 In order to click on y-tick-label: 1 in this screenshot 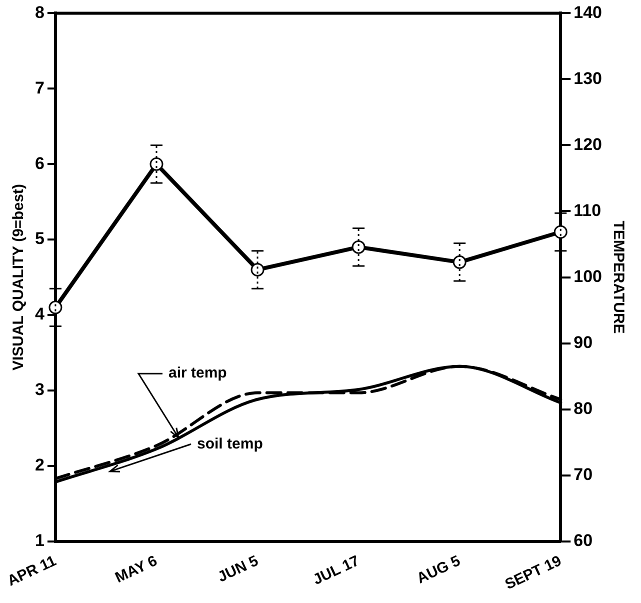, I will do `click(39, 540)`.